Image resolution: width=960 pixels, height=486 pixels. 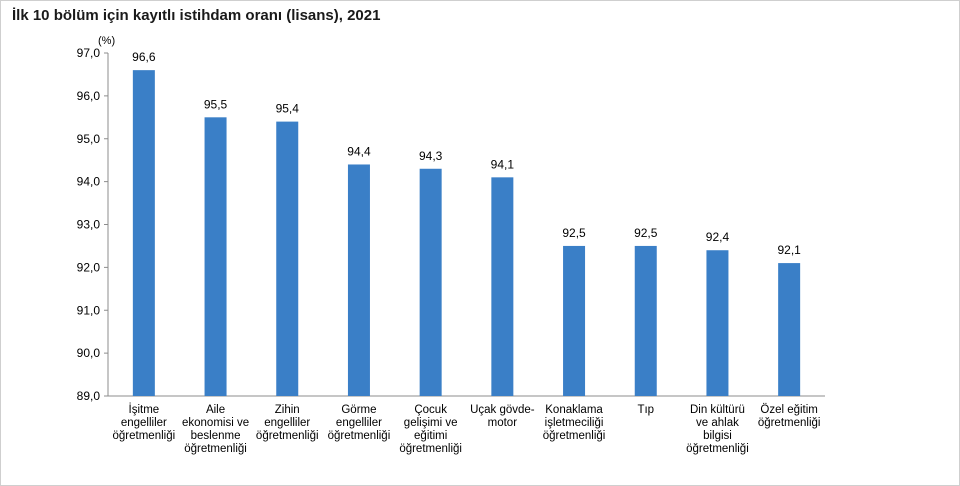 What do you see at coordinates (789, 416) in the screenshot?
I see `category-label: Özel eğitim öğretmenliği` at bounding box center [789, 416].